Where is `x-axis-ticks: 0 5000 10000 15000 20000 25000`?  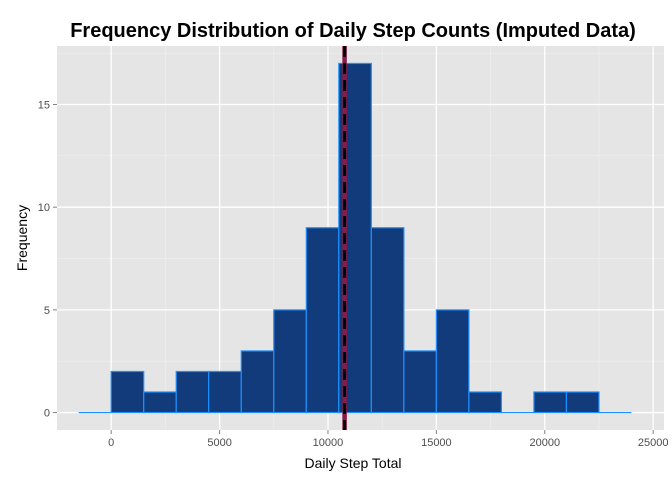
x-axis-ticks: 0 5000 10000 15000 20000 25000 is located at coordinates (388, 439).